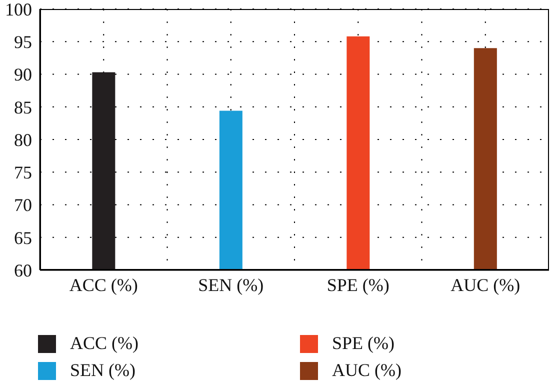 This screenshot has width=551, height=384. Describe the element at coordinates (23, 205) in the screenshot. I see `y-tick-label: 70` at that location.